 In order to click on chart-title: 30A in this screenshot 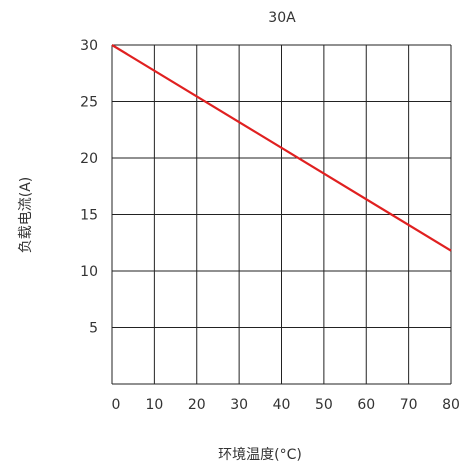, I will do `click(282, 18)`.